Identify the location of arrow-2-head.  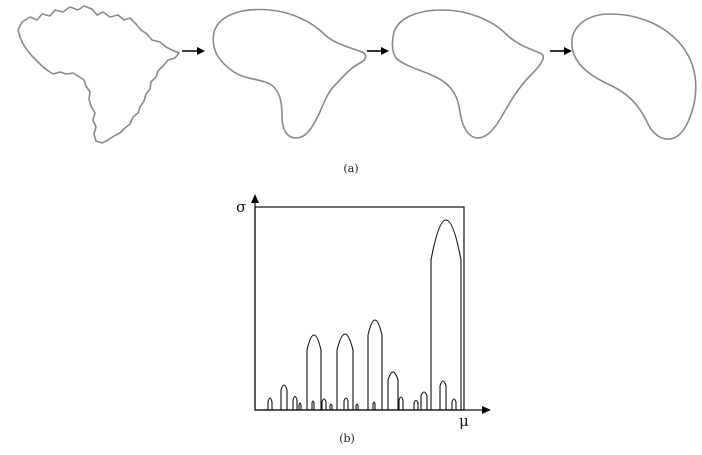
(385, 51).